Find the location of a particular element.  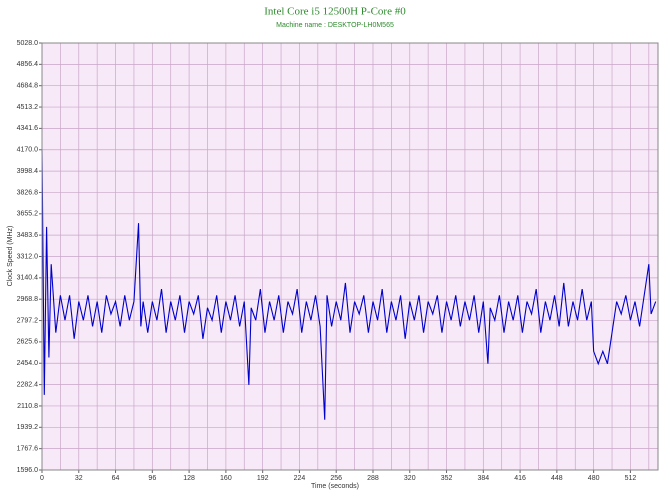

x-tick-label: 32 is located at coordinates (79, 478).